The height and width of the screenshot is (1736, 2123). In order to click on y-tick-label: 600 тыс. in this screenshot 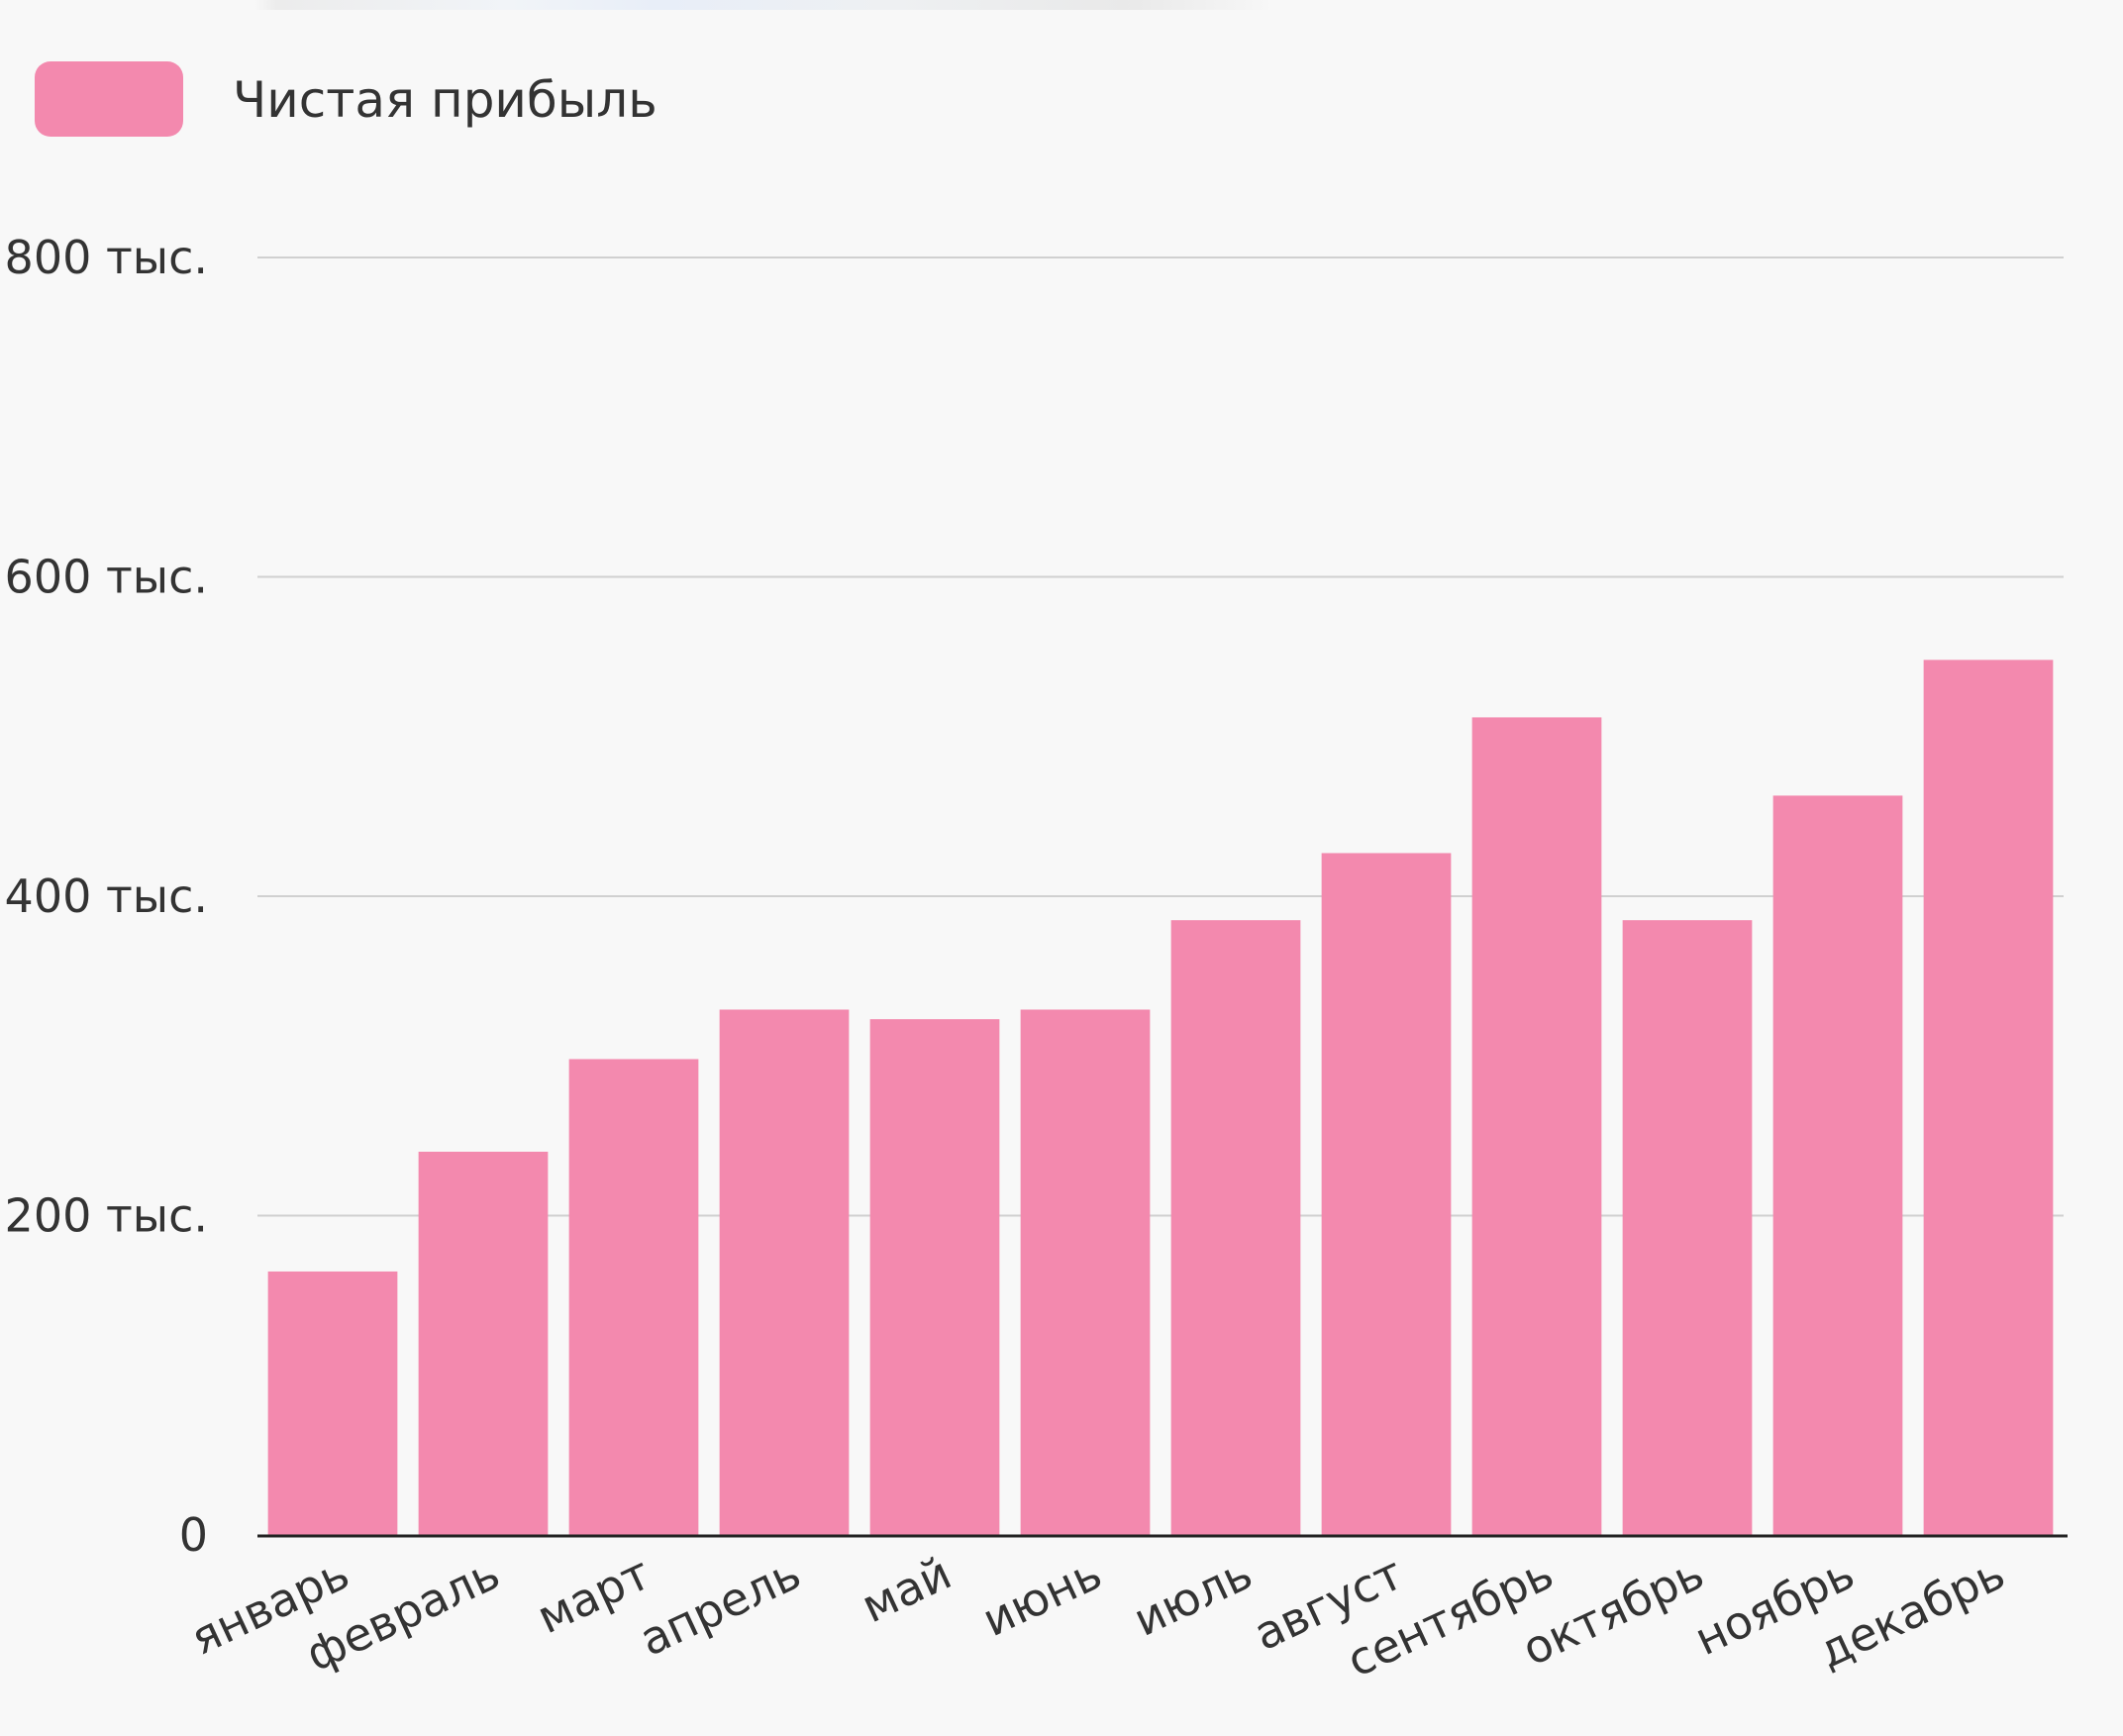, I will do `click(106, 577)`.